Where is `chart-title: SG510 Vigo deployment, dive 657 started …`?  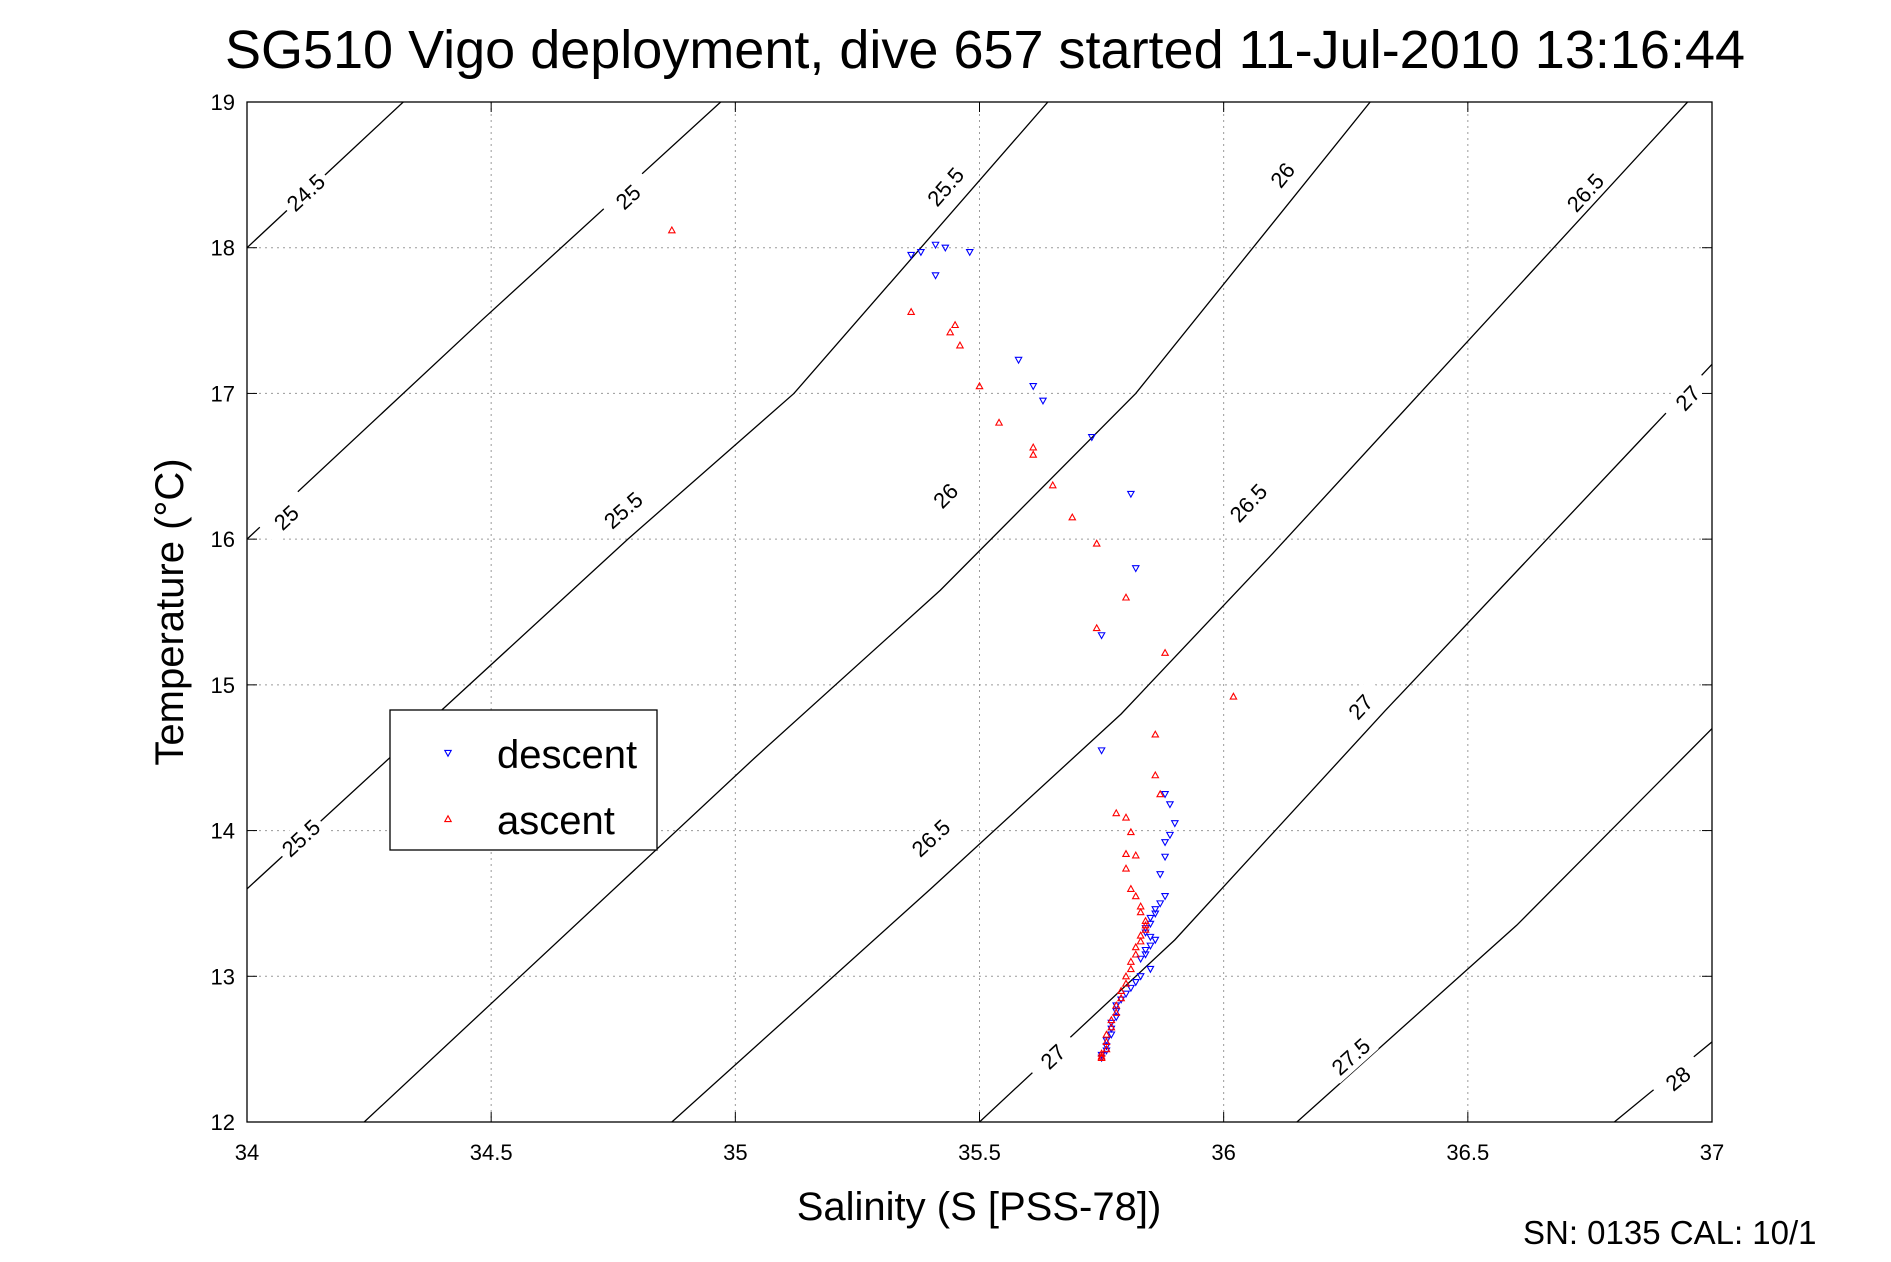 chart-title: SG510 Vigo deployment, dive 657 started … is located at coordinates (985, 50).